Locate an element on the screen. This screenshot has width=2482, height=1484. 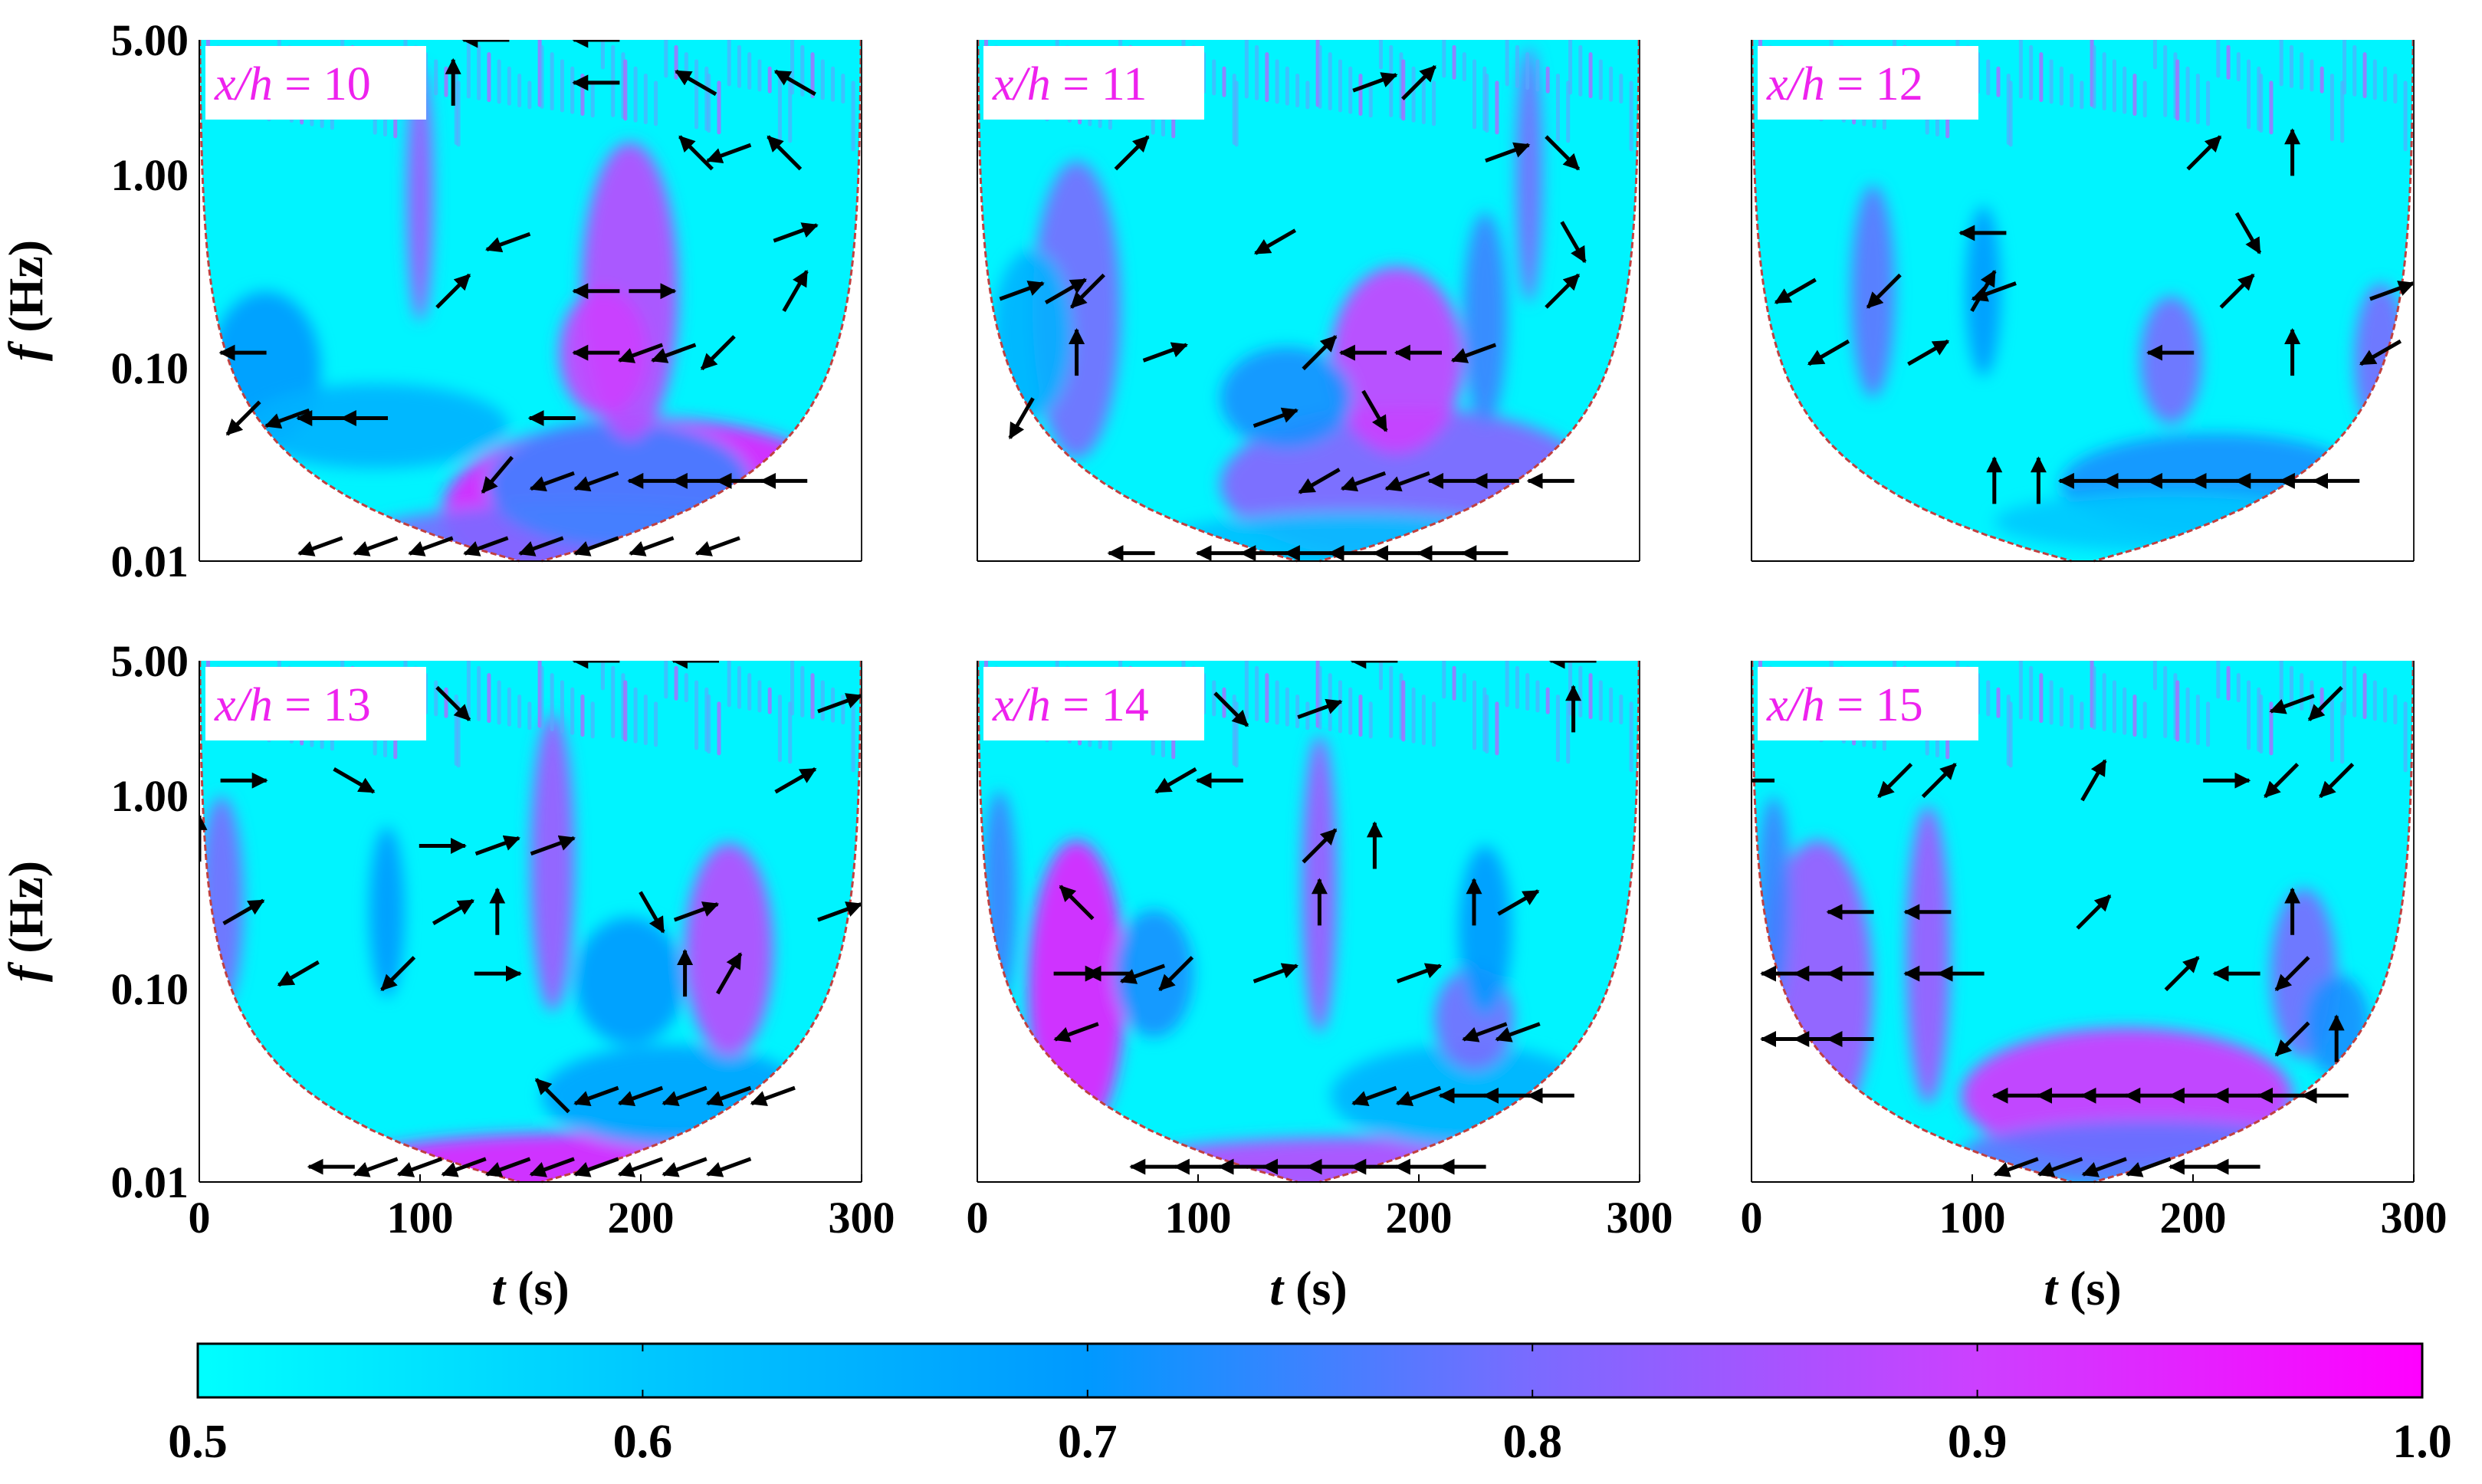
colorbar-tick-label: 1.0 is located at coordinates (2422, 1442).